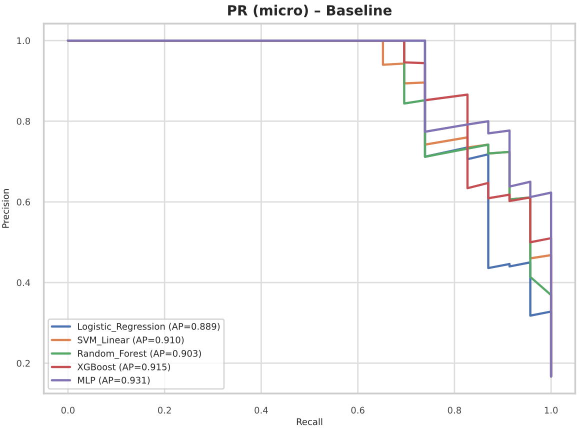  I want to click on x-tick-label: 0.6, so click(357, 410).